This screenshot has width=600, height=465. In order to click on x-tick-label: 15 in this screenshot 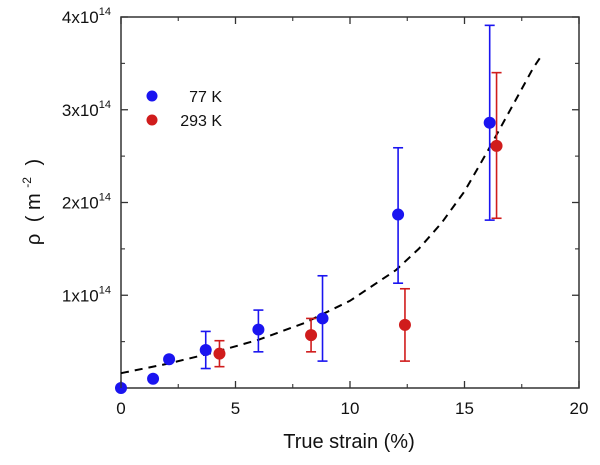, I will do `click(464, 408)`.